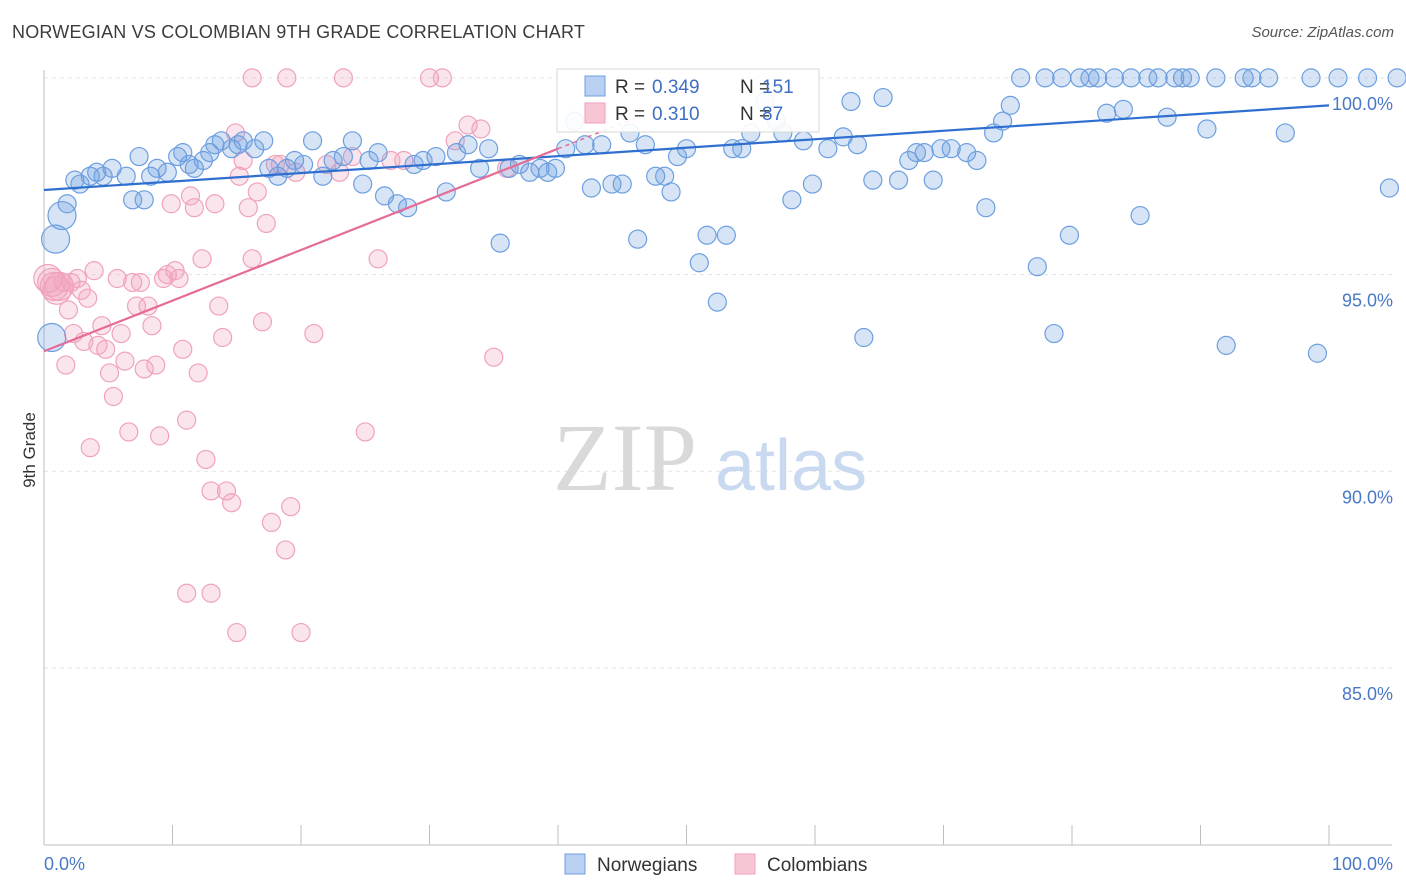 This screenshot has width=1406, height=892. What do you see at coordinates (647, 865) in the screenshot?
I see `bottom-legend-label-norwegians: Norwegians` at bounding box center [647, 865].